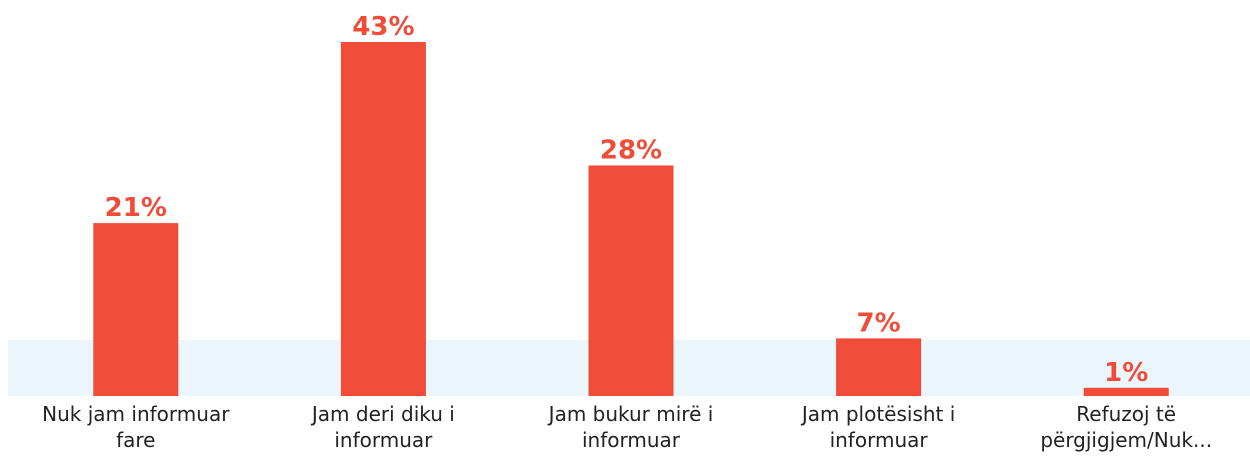 This screenshot has height=461, width=1250. Describe the element at coordinates (383, 427) in the screenshot. I see `x-tick-label: Jam deri diku i informuar` at that location.